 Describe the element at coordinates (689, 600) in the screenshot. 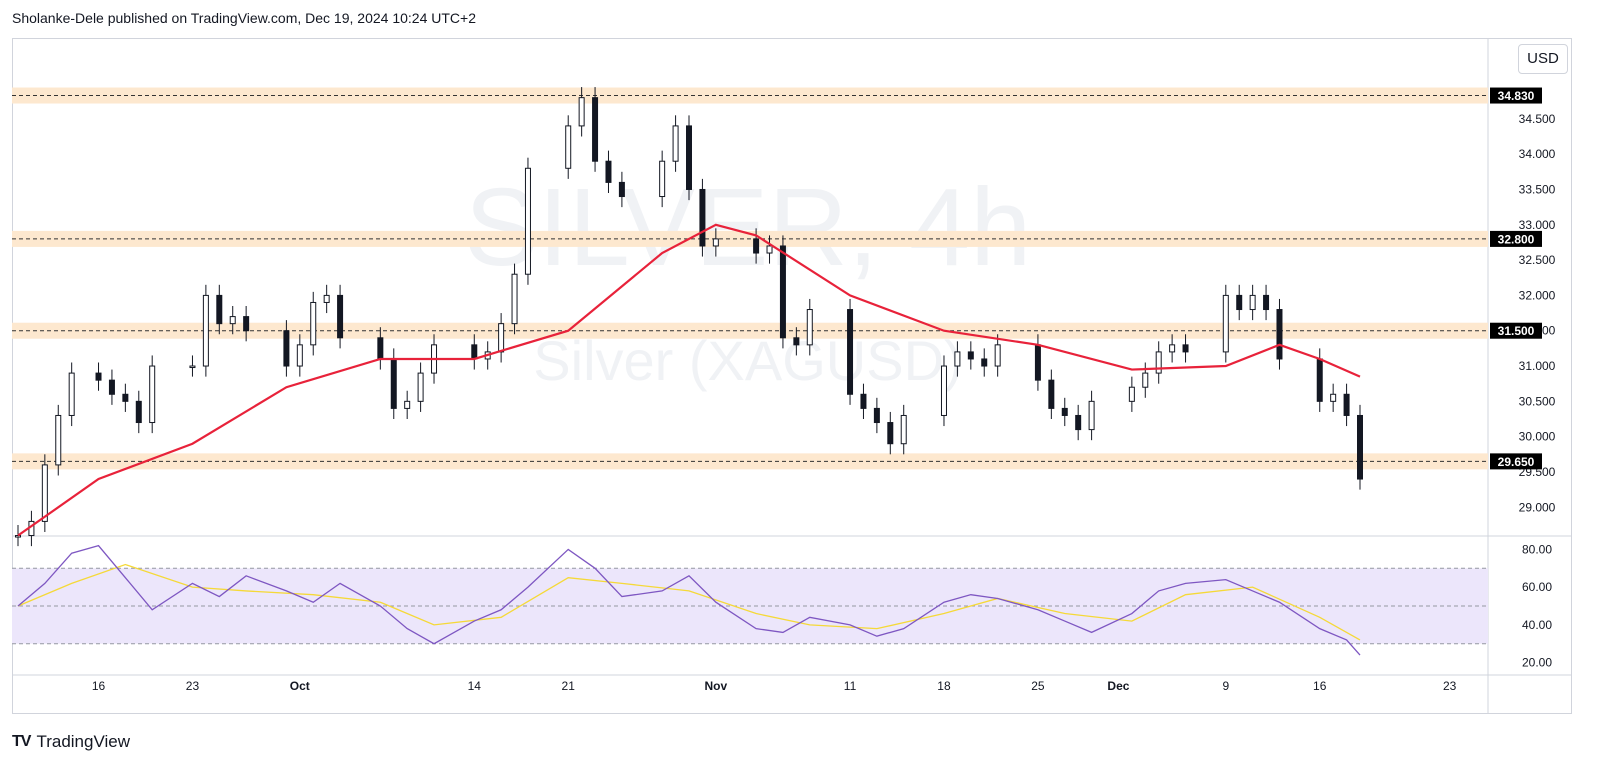

I see `rsi-line` at that location.